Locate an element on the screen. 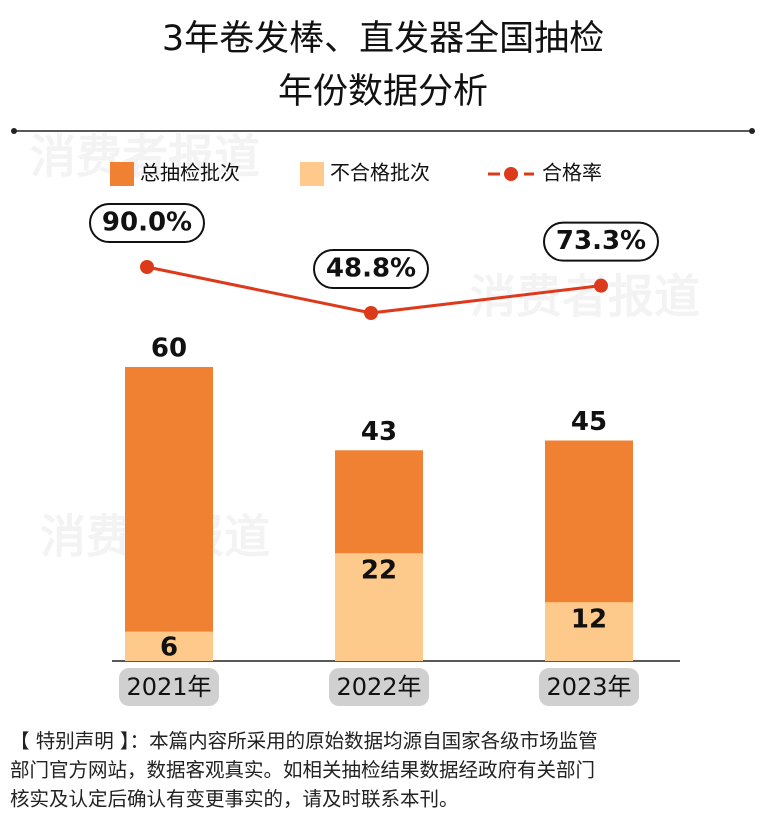  data-label: 60 is located at coordinates (169, 349).